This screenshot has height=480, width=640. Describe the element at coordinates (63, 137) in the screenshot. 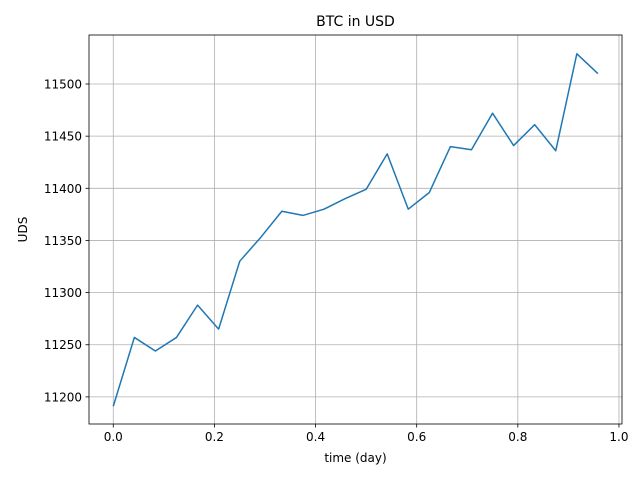

I see `y-tick-label: 11450` at that location.